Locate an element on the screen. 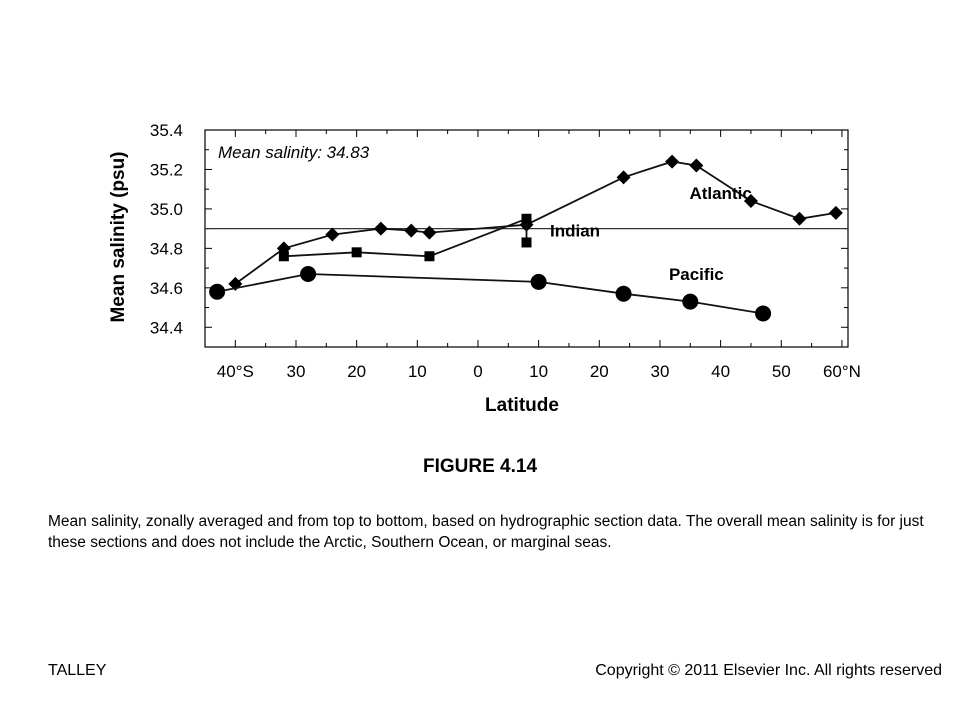 The width and height of the screenshot is (960, 720). x-tick-label: 0 is located at coordinates (477, 371).